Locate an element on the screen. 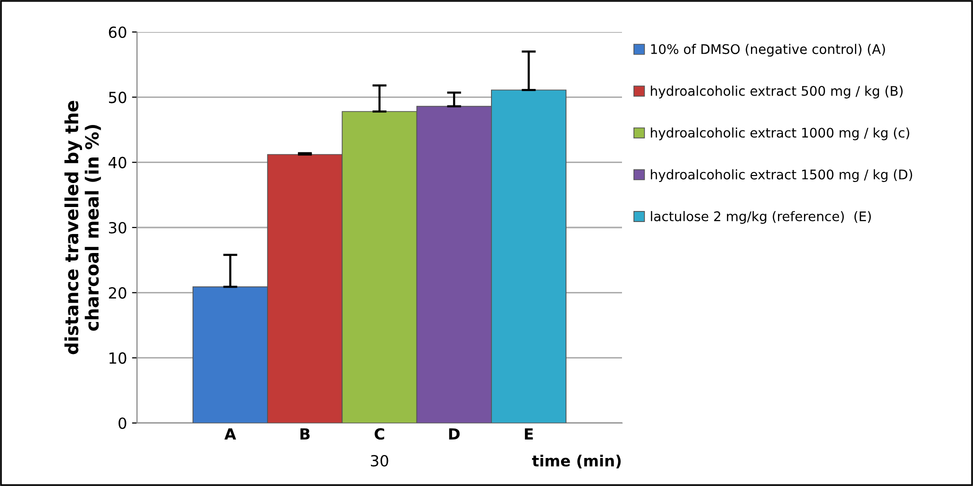 This screenshot has height=486, width=973. legend-label: hydroalcoholic extract 1500 mg / kg (D) is located at coordinates (781, 175).